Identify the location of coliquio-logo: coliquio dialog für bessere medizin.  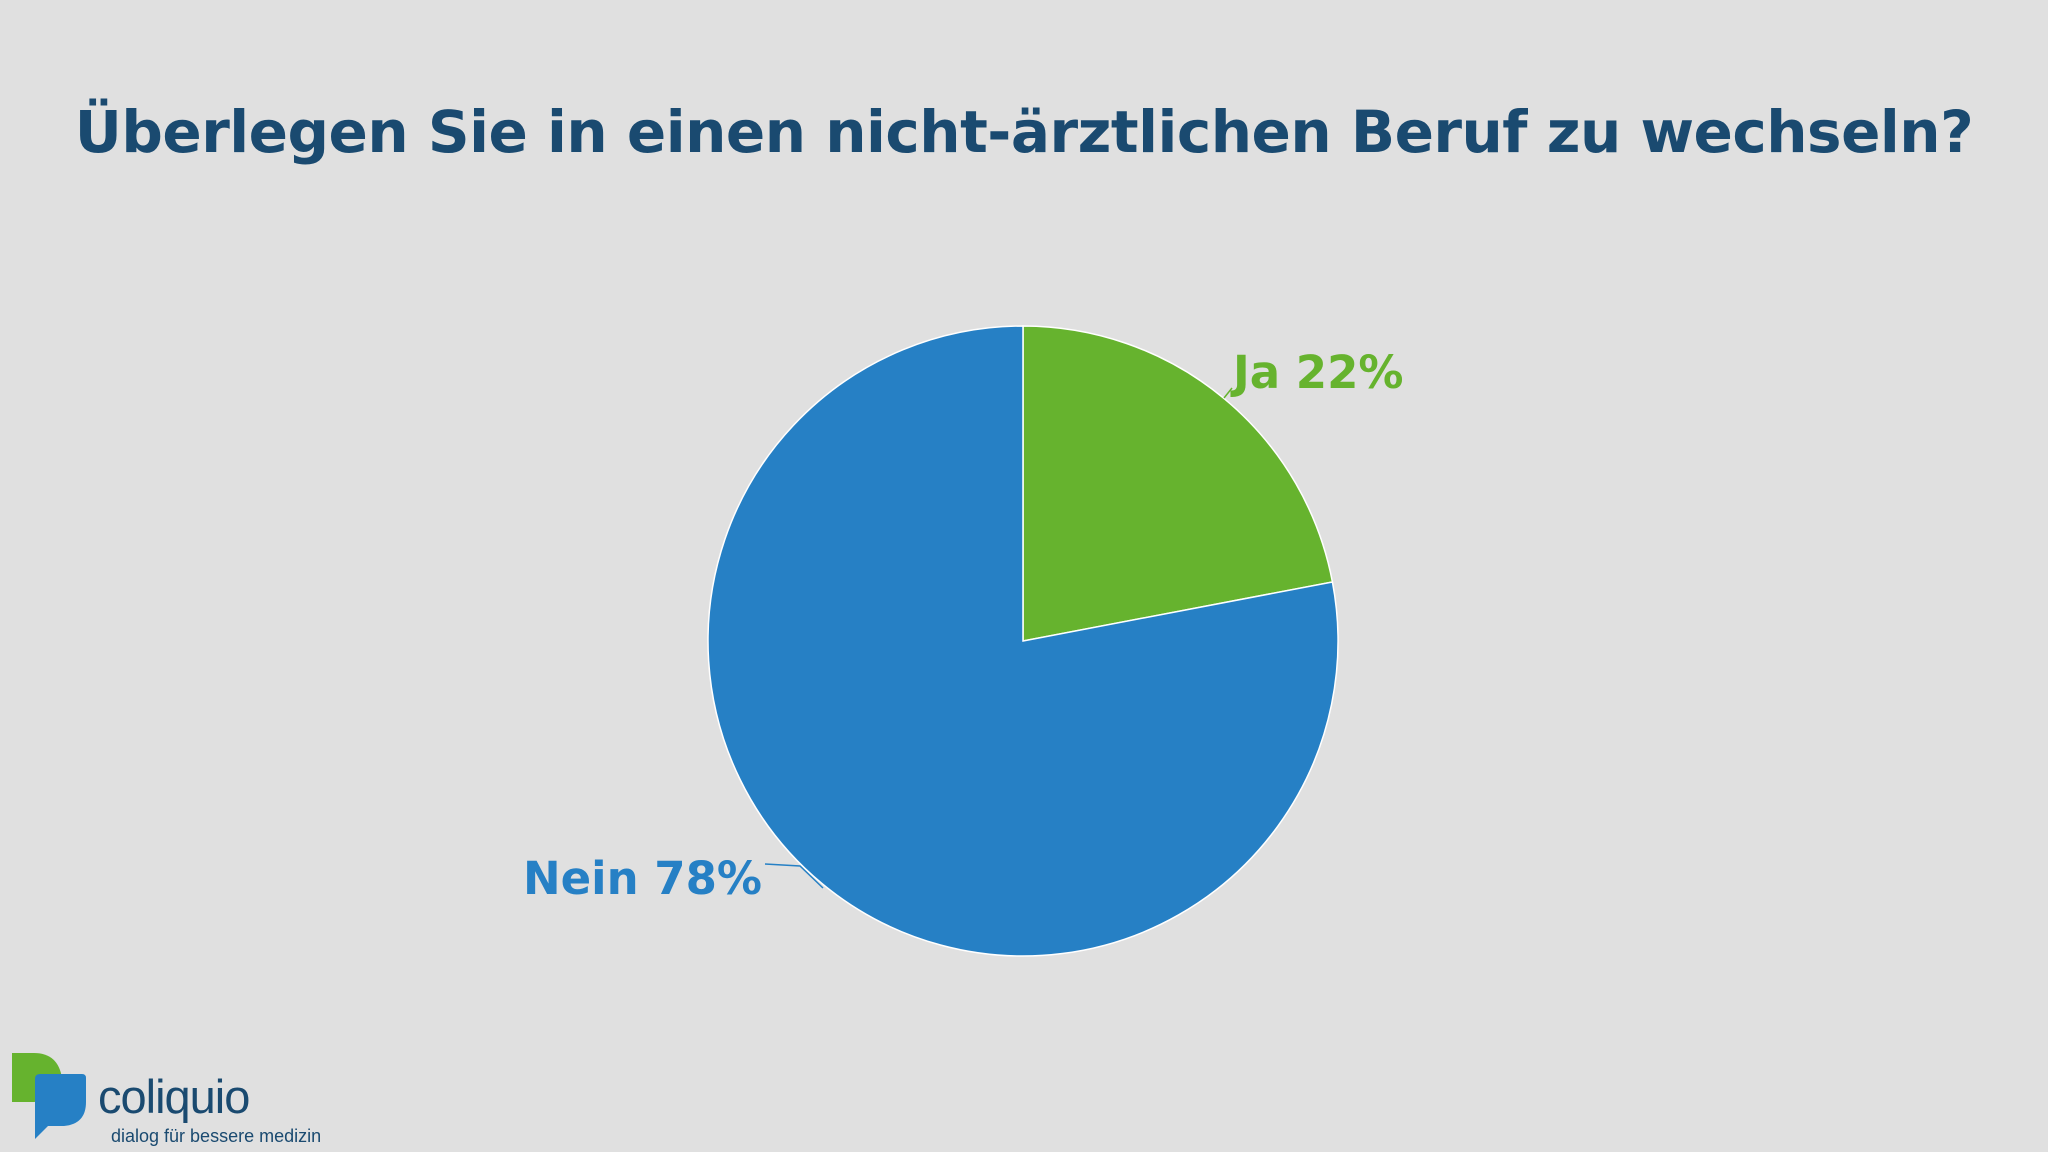
(178, 1100).